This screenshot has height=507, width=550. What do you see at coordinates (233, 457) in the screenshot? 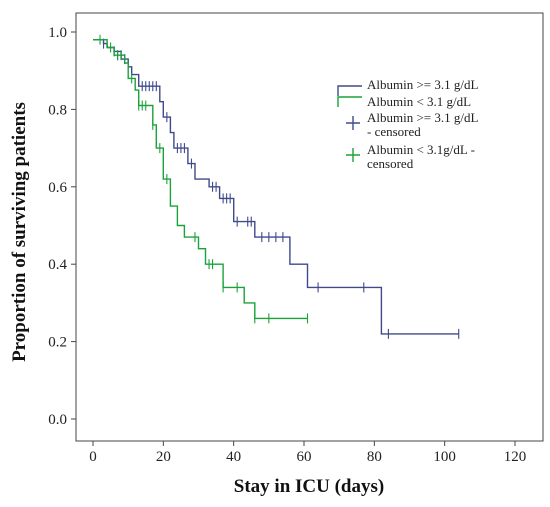
I see `x-tick-label: 40` at bounding box center [233, 457].